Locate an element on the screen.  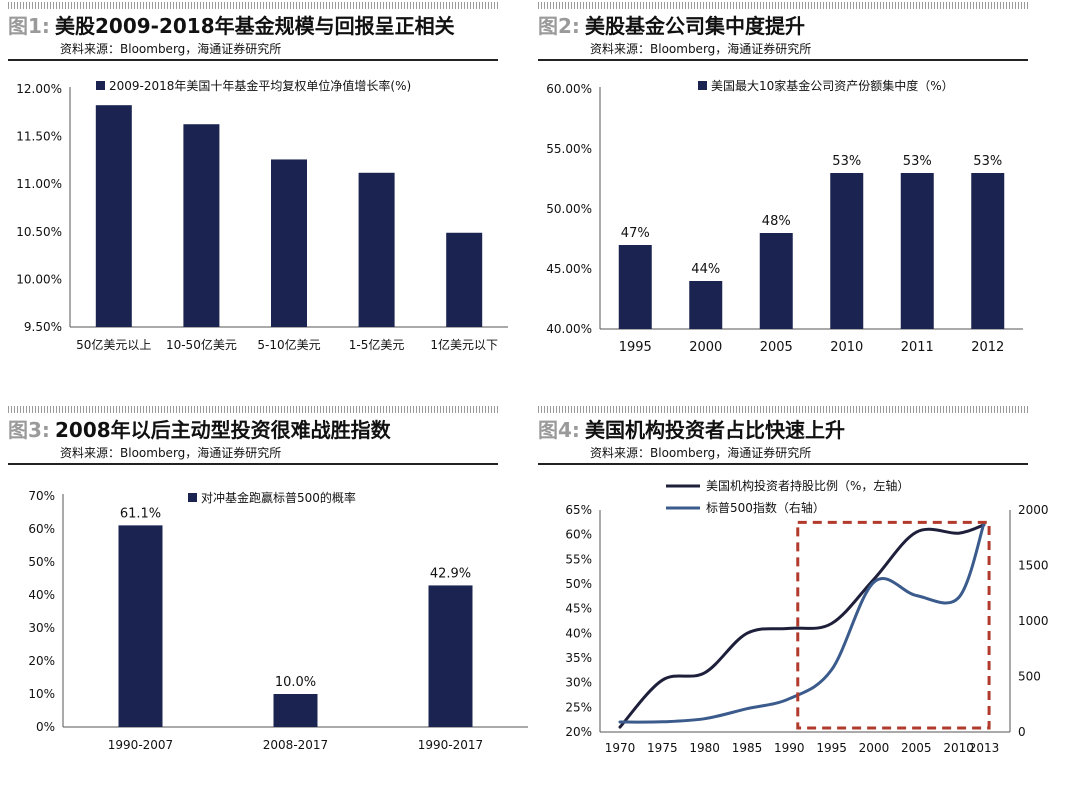
right-y-tick-label: 0 is located at coordinates (1022, 732).